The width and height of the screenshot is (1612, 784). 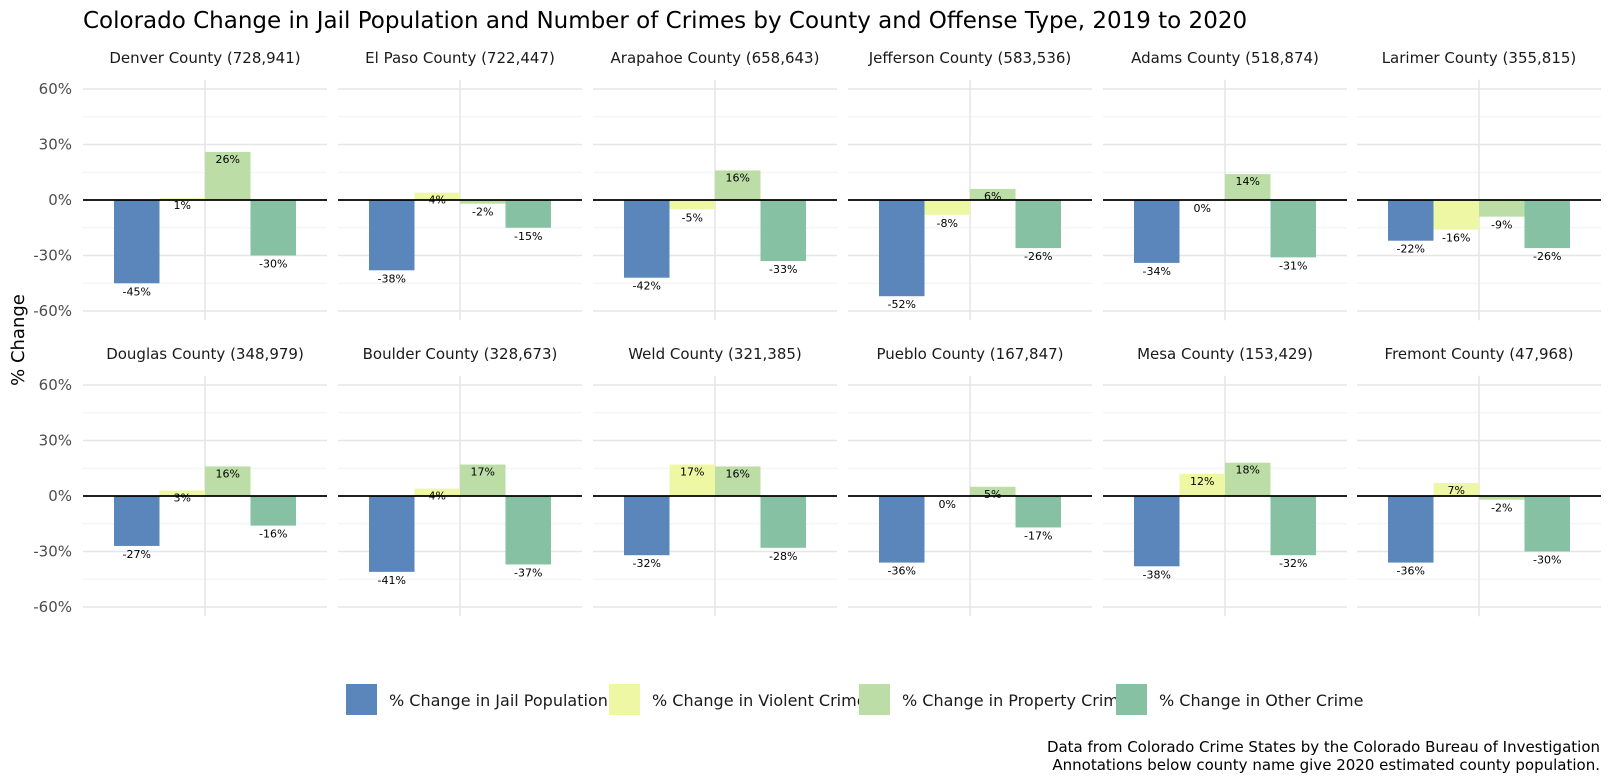 I want to click on facet-panel: Adams County (518,874) -34% 0% 14% -31%, so click(x=1225, y=185).